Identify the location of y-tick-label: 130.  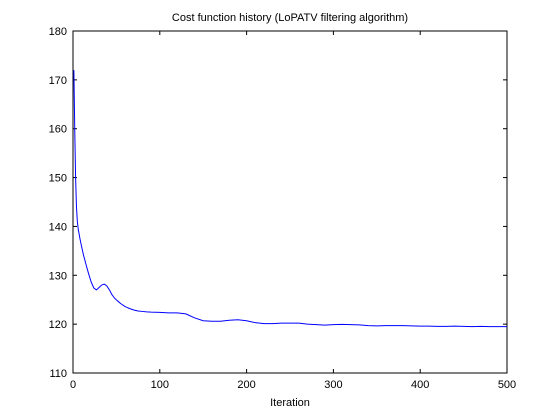
(58, 276).